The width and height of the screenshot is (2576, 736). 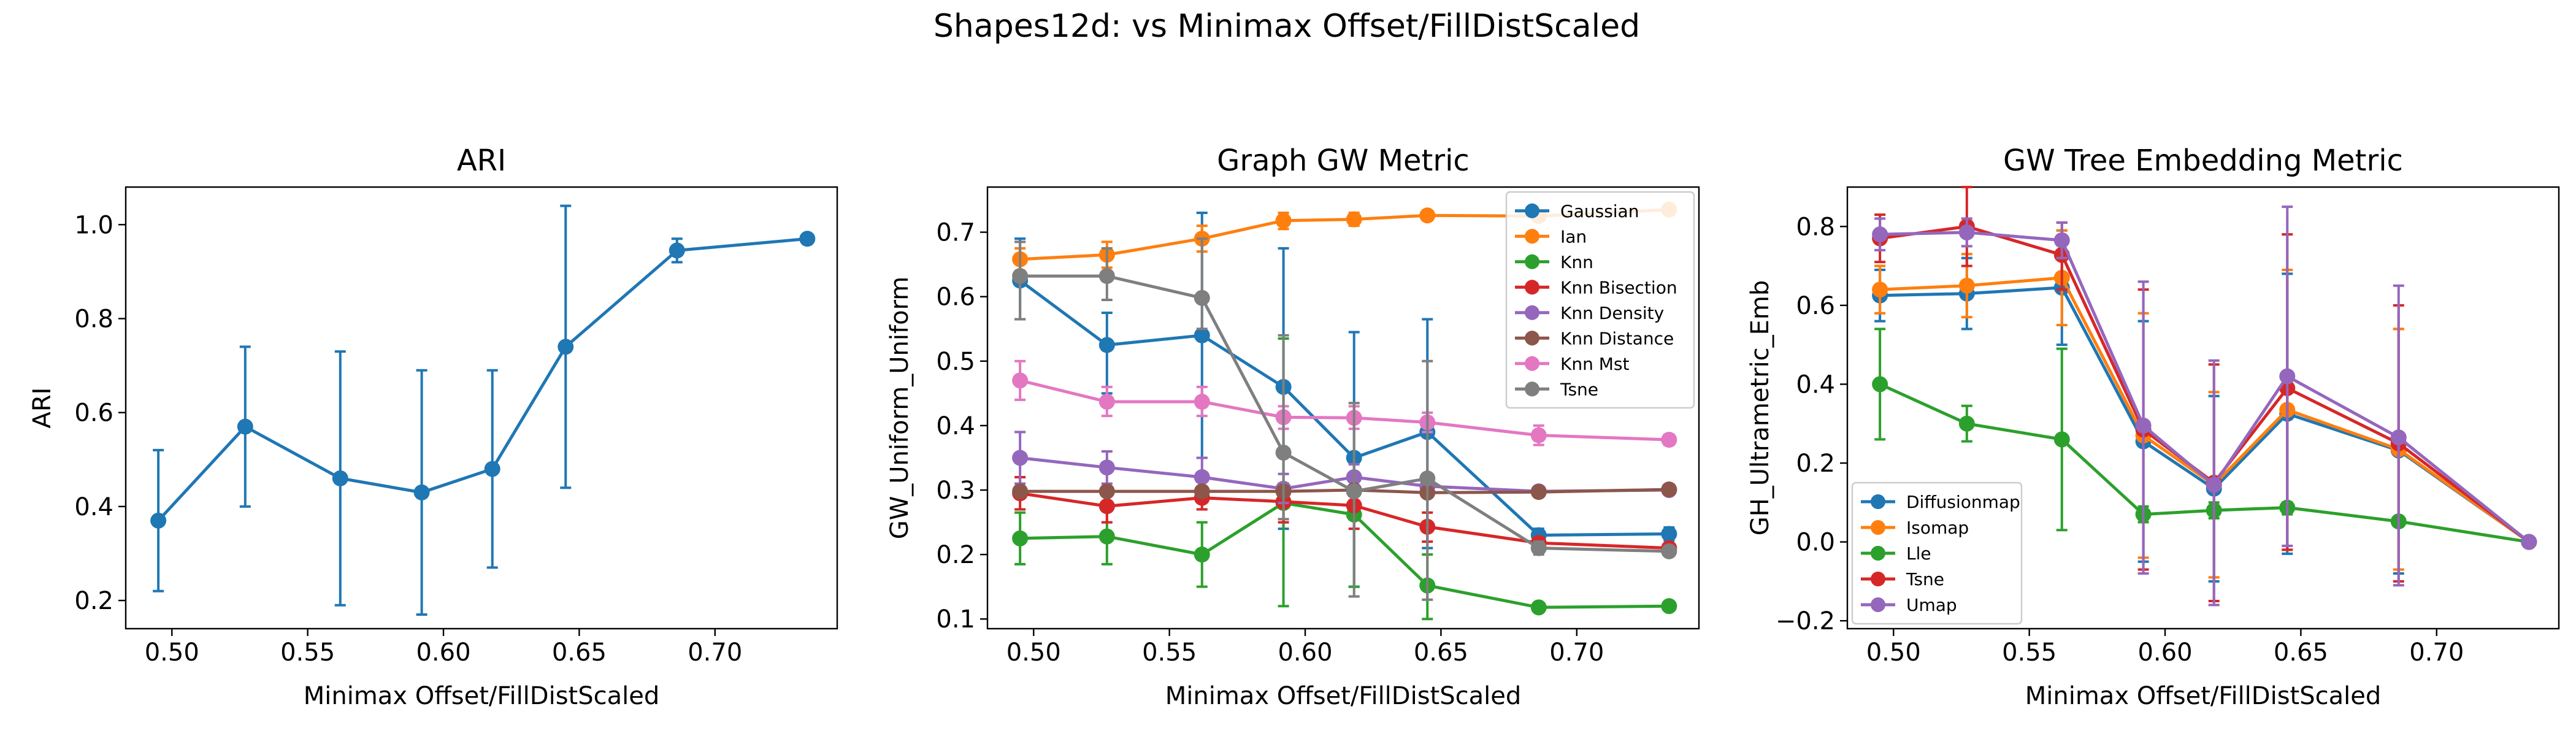 What do you see at coordinates (1931, 605) in the screenshot?
I see `legend-label: Umap` at bounding box center [1931, 605].